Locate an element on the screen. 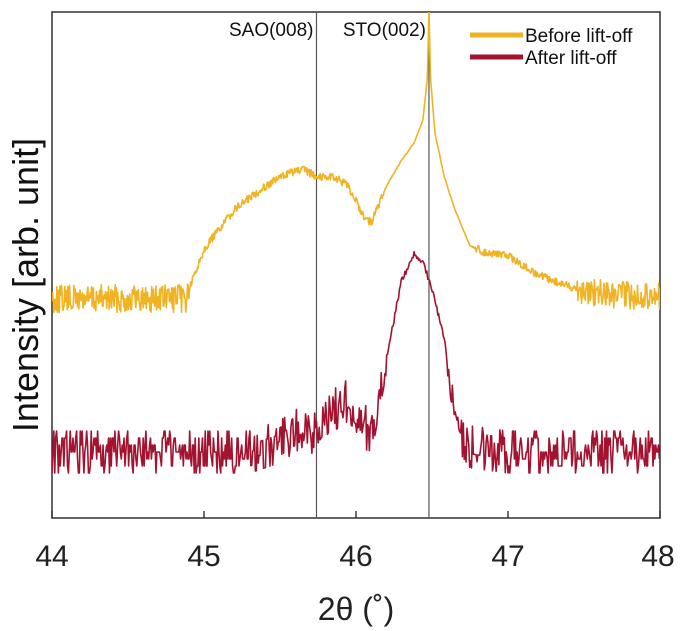  x-axis-label: 2θ (˚) is located at coordinates (356, 609).